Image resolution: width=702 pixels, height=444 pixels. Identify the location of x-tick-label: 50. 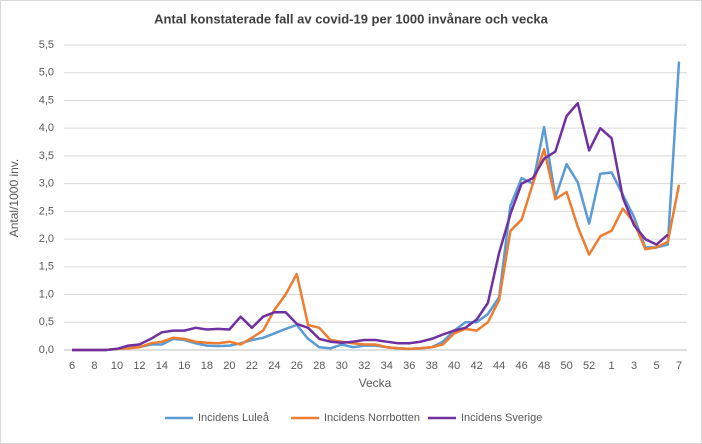
(566, 366).